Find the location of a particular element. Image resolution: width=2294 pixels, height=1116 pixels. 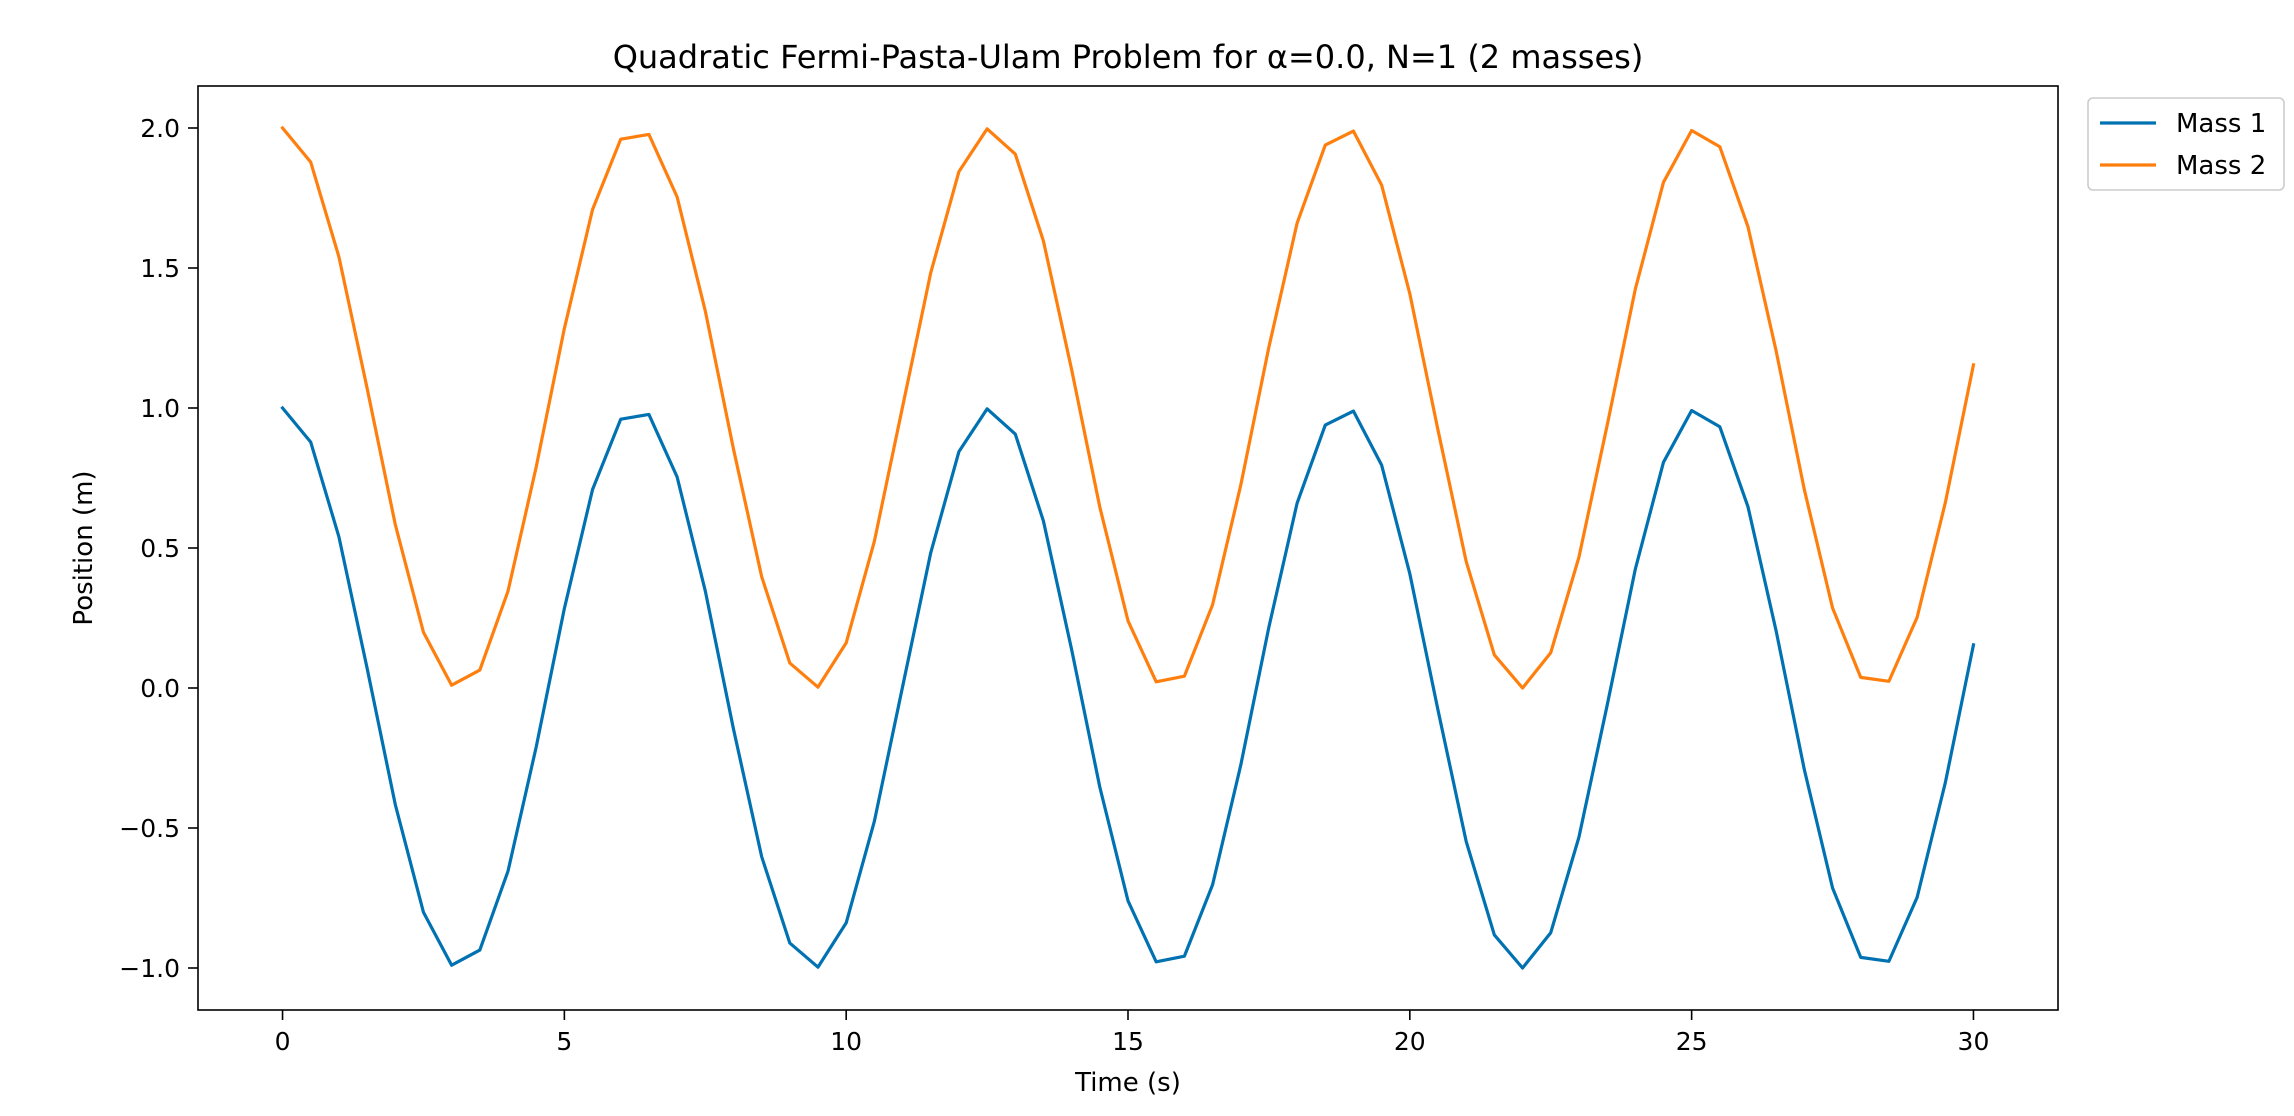

x-axis-label: Time (s) is located at coordinates (1127, 1083).